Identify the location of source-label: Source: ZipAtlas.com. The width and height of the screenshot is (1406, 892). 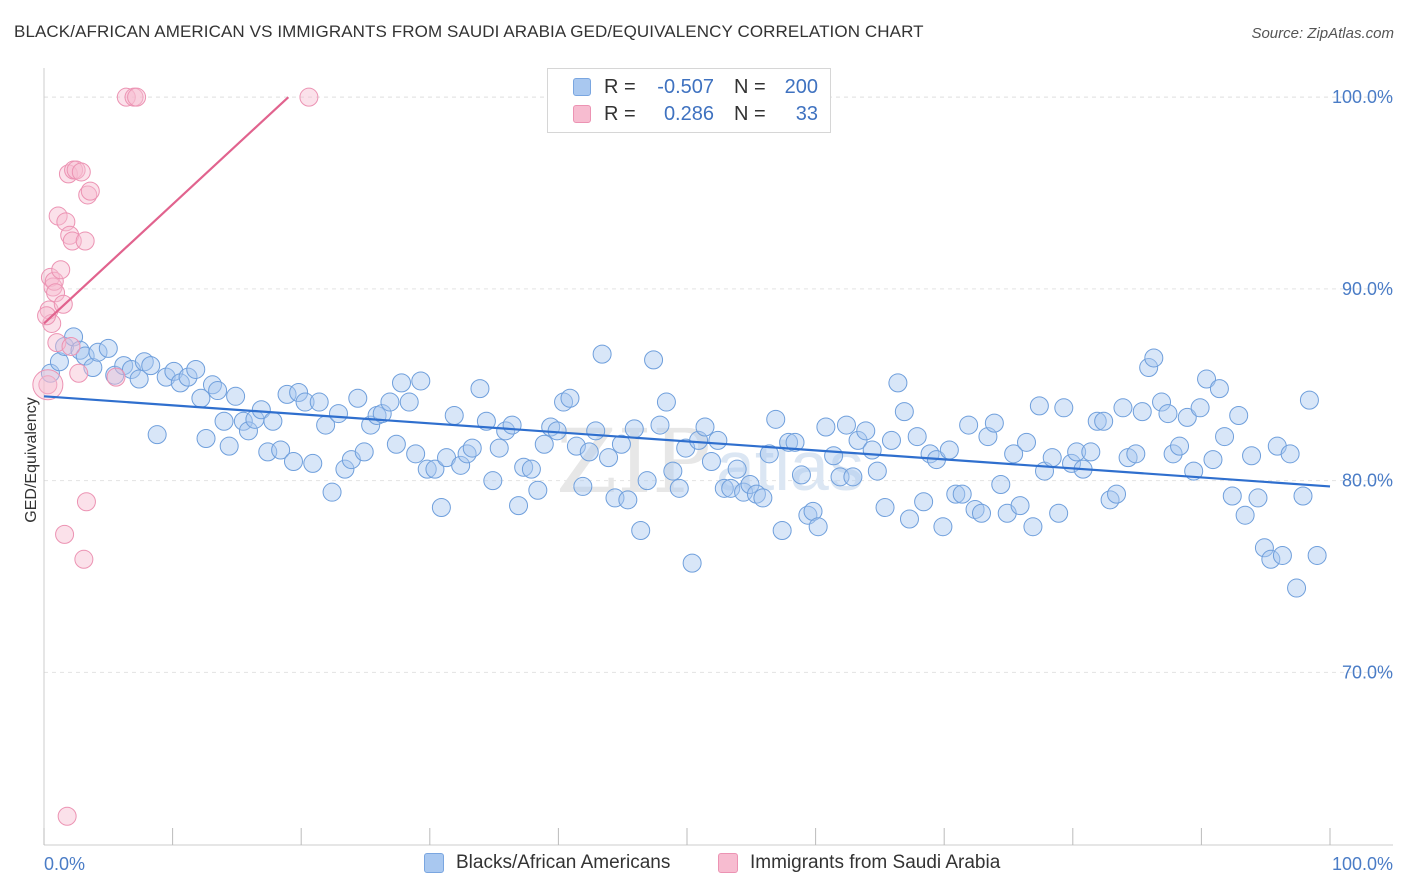
(1322, 33).